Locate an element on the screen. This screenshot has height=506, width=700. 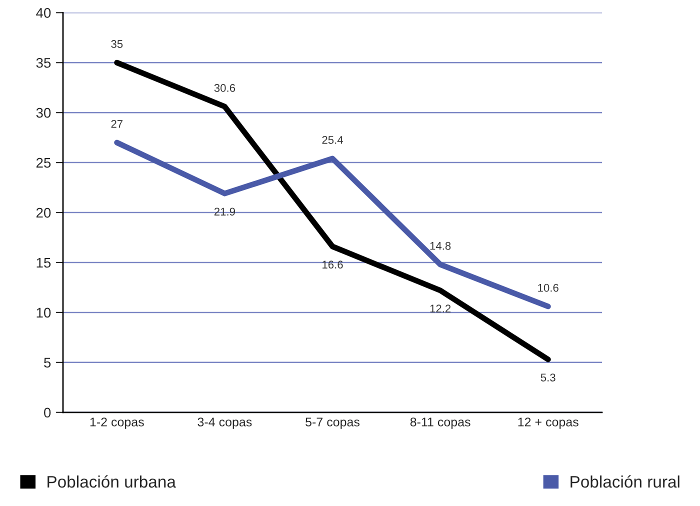
data-label: 25.4 is located at coordinates (332, 140).